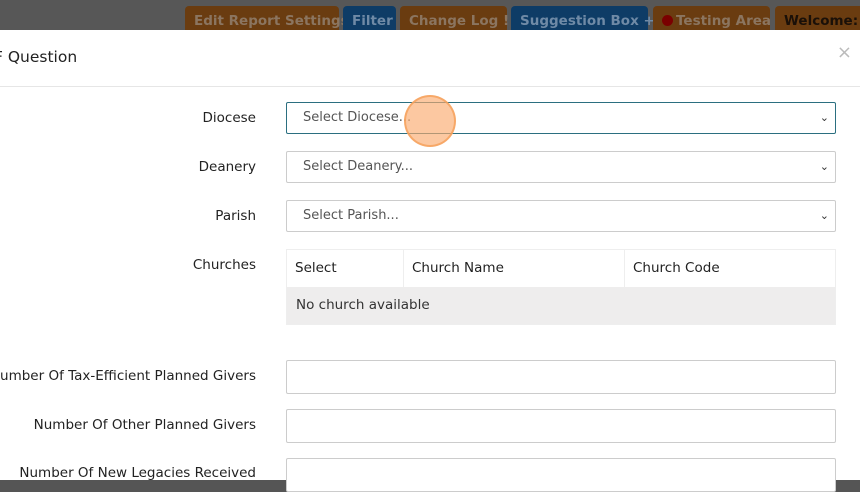 The height and width of the screenshot is (492, 860). Describe the element at coordinates (561, 216) in the screenshot. I see `parish-select: Select Parish... ⌄` at that location.